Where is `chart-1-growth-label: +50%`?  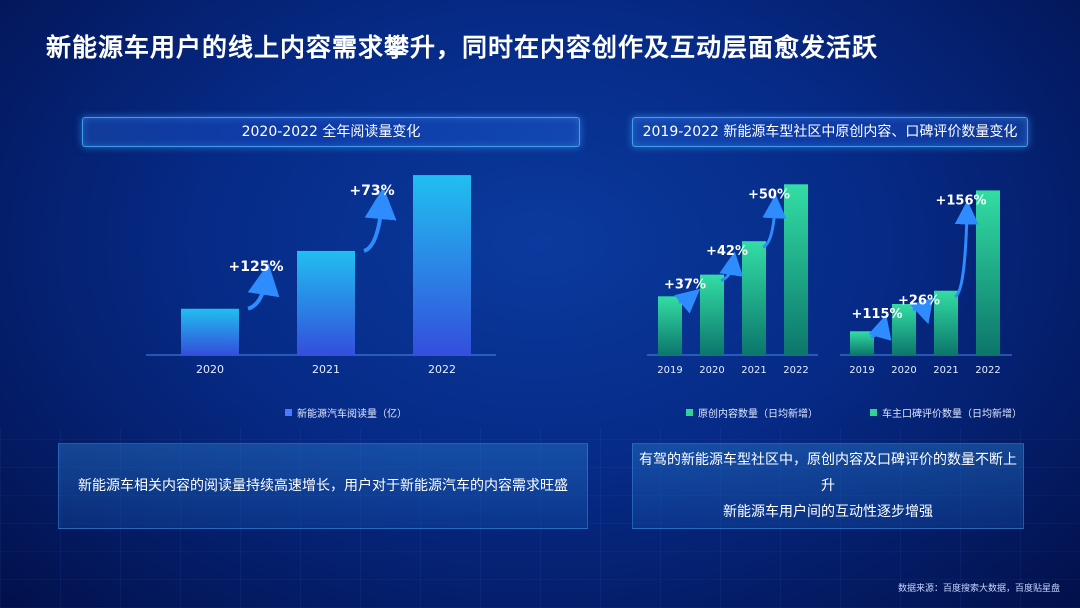 chart-1-growth-label: +50% is located at coordinates (769, 194).